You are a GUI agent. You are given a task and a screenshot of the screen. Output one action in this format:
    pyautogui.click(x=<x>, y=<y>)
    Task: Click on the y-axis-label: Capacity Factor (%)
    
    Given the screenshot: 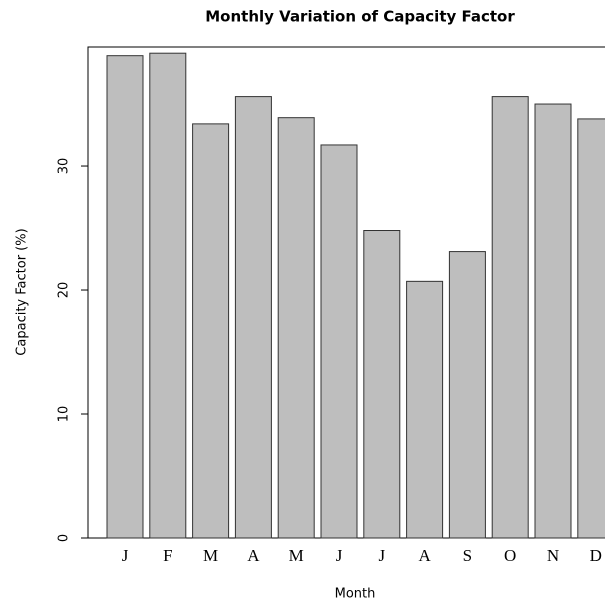 What is the action you would take?
    pyautogui.click(x=22, y=291)
    